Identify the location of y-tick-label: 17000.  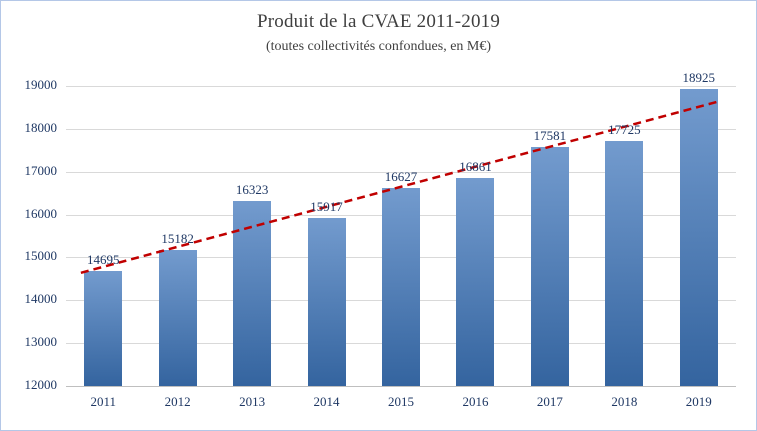
(41, 170).